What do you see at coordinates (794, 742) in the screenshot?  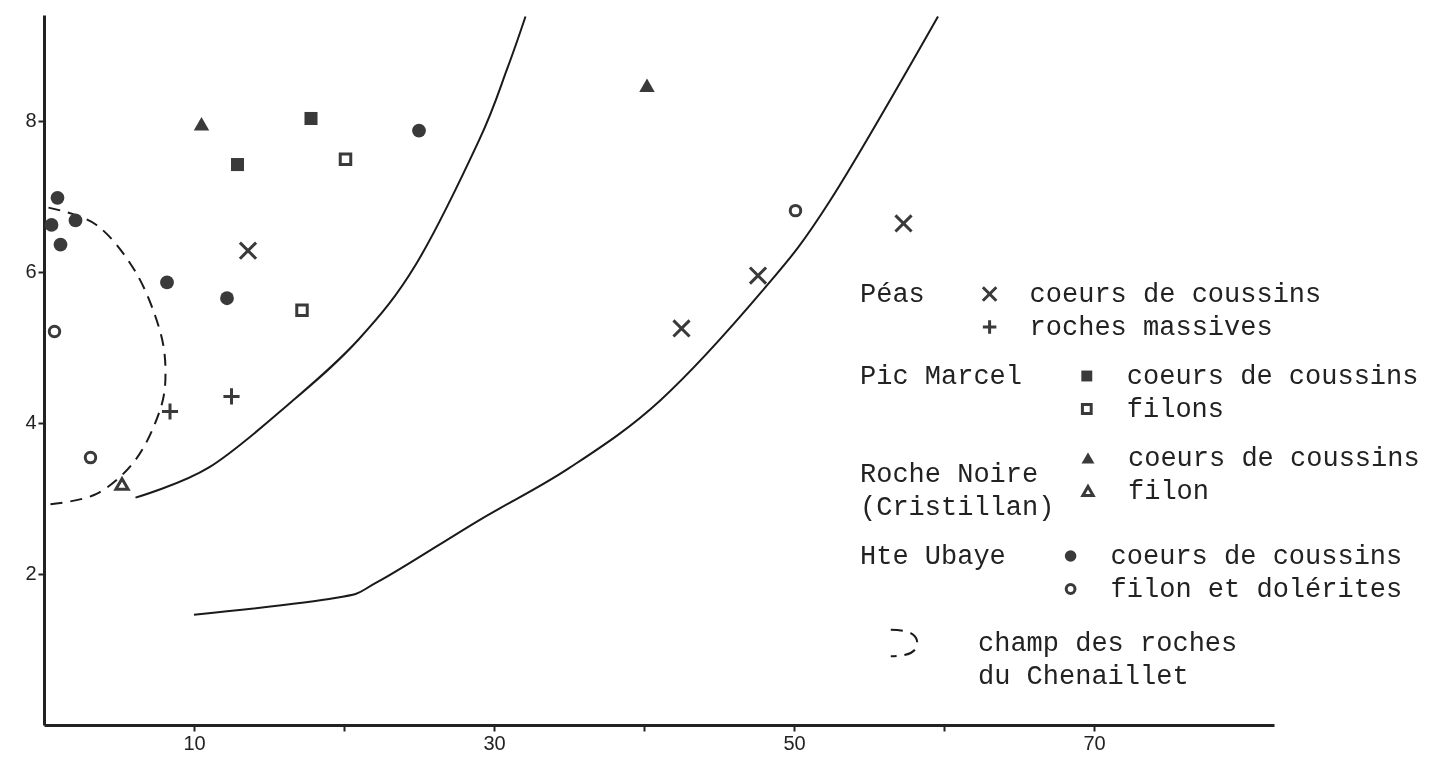 I see `x-tick-label: 50` at bounding box center [794, 742].